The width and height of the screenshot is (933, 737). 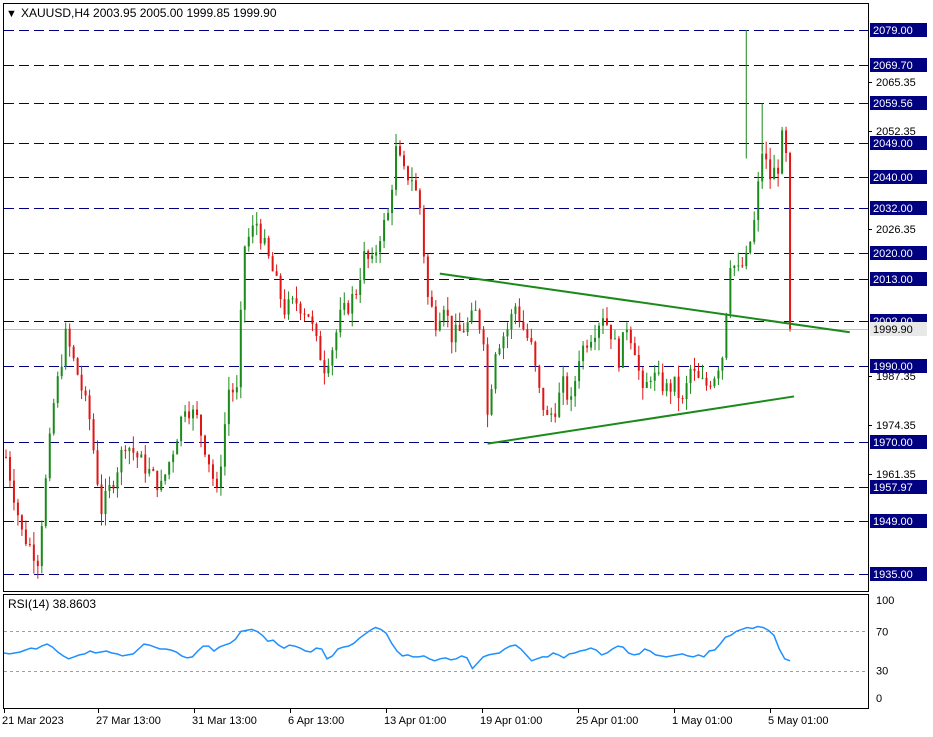 What do you see at coordinates (511, 721) in the screenshot?
I see `time-label: 19 Apr 01:00` at bounding box center [511, 721].